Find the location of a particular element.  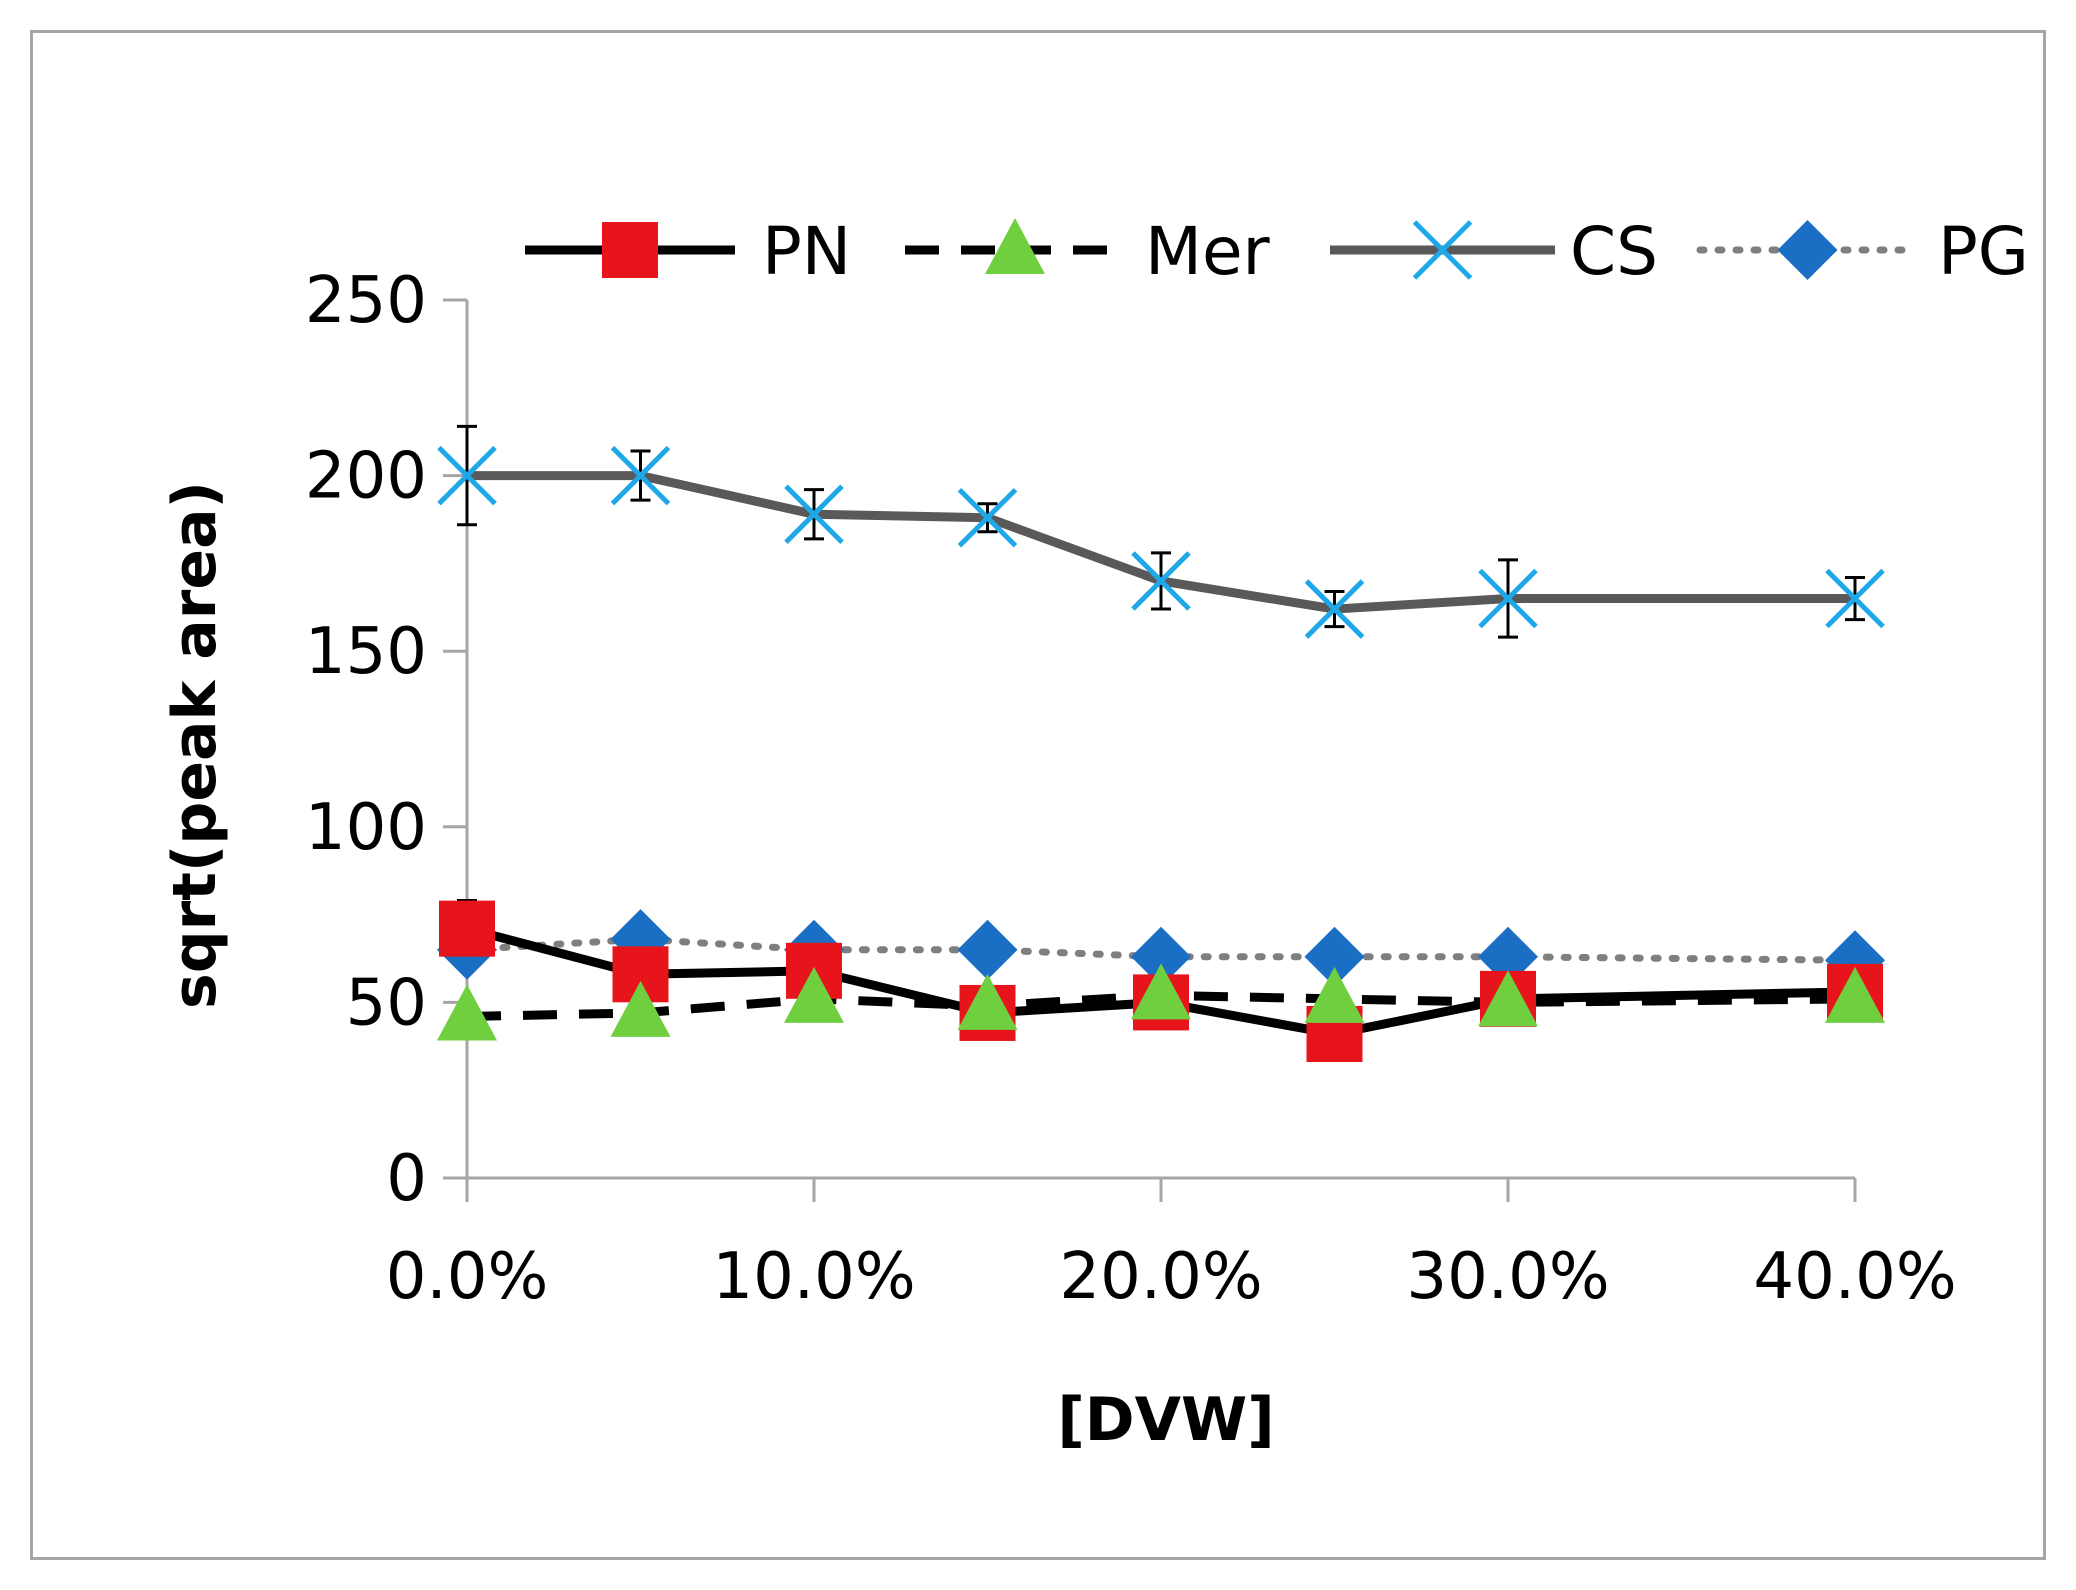

series-line-pn is located at coordinates (1160, 981).